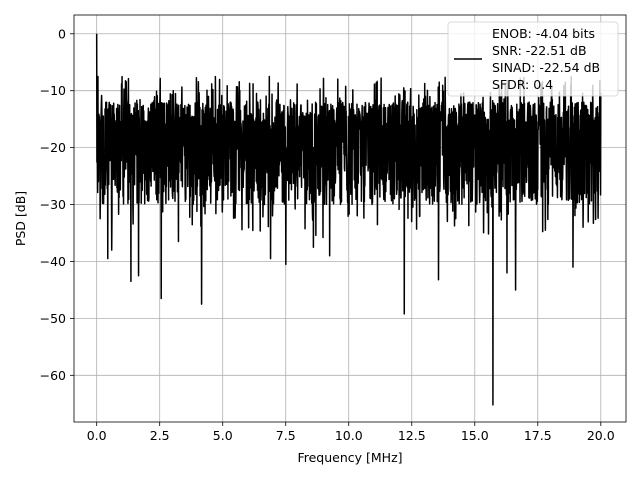  Describe the element at coordinates (53, 318) in the screenshot. I see `y-tick-label: −50` at that location.